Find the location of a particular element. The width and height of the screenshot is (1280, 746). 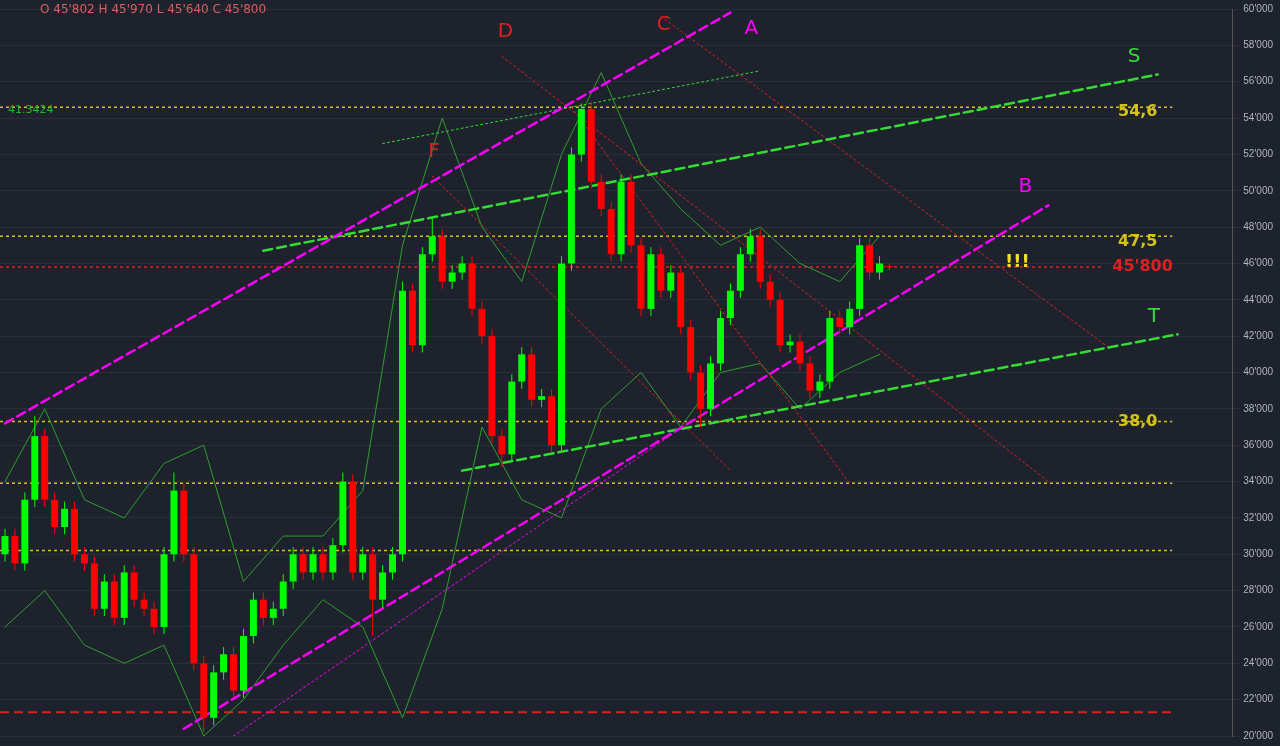

y-tick-label: 28'000 is located at coordinates (1258, 590).